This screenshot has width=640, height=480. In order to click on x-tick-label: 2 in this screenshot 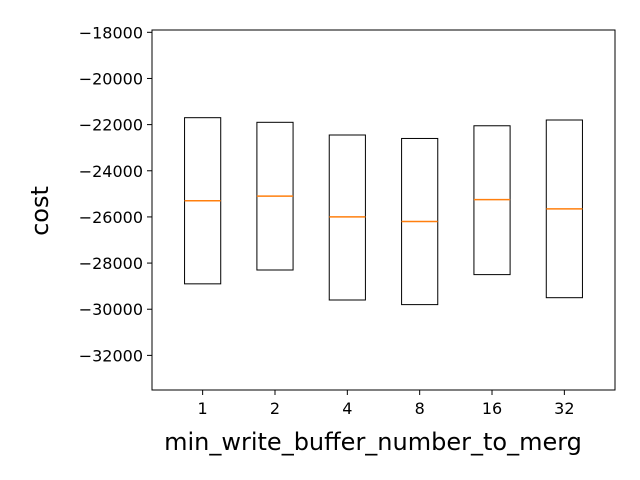, I will do `click(275, 408)`.